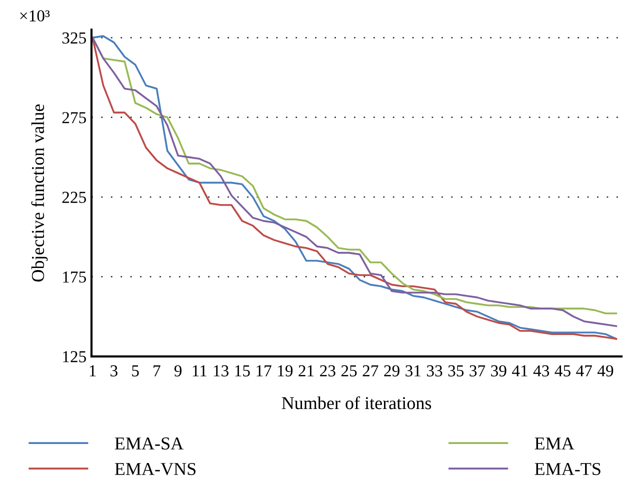 Image resolution: width=631 pixels, height=495 pixels. I want to click on y-tick-label: 325, so click(74, 38).